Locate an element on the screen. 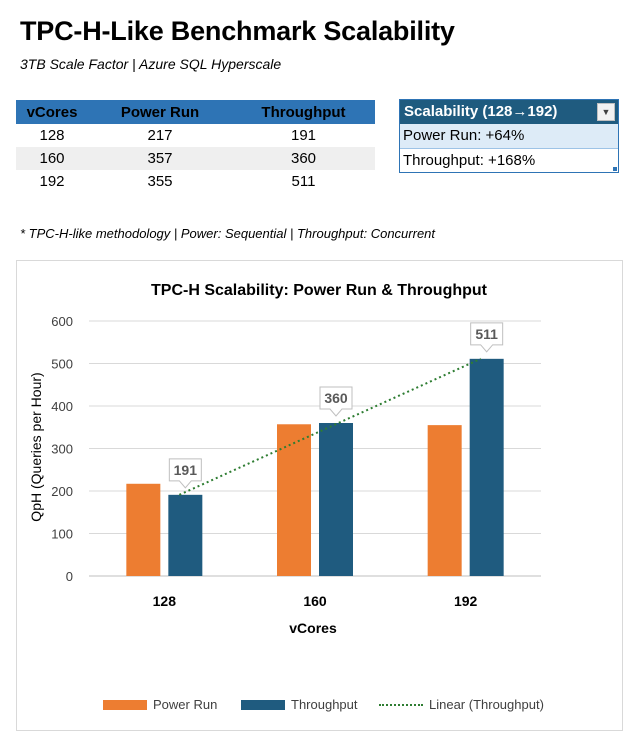  table-cell: 192 is located at coordinates (52, 181).